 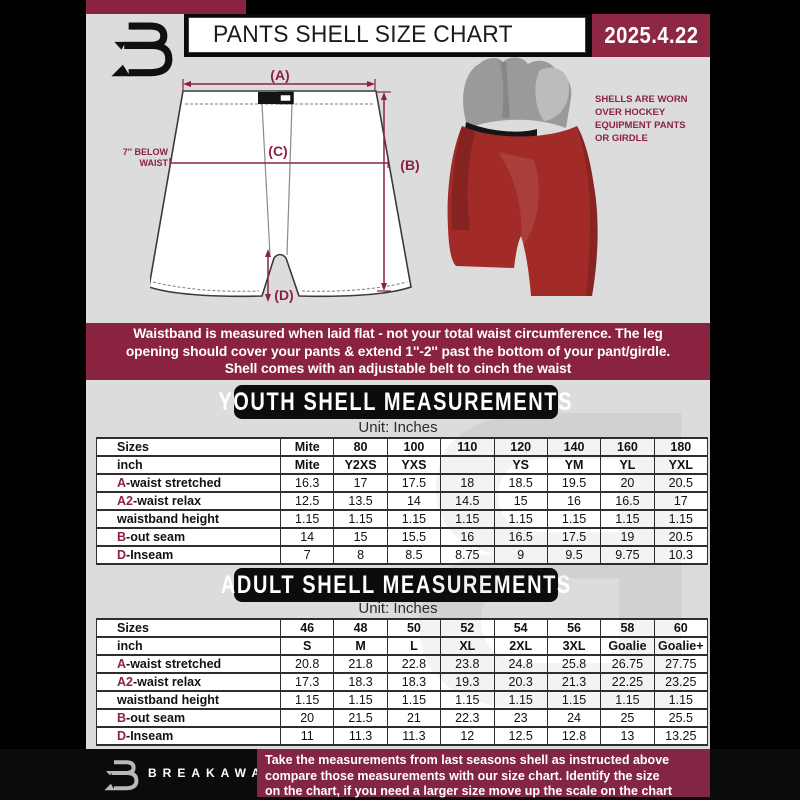 I want to click on table-cell: 15.5, so click(x=414, y=537).